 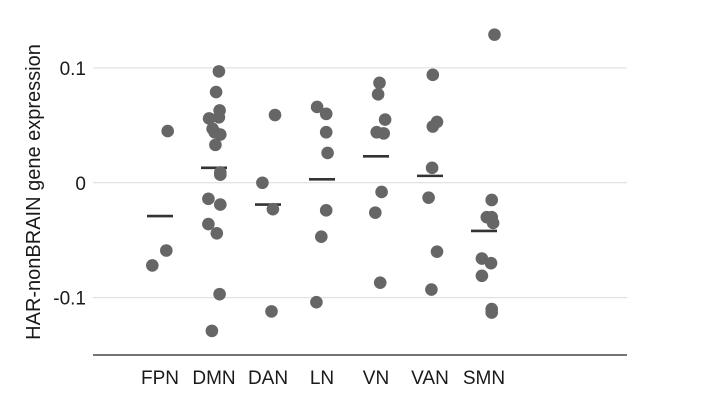 I want to click on x-tick-label: LN, so click(x=322, y=378).